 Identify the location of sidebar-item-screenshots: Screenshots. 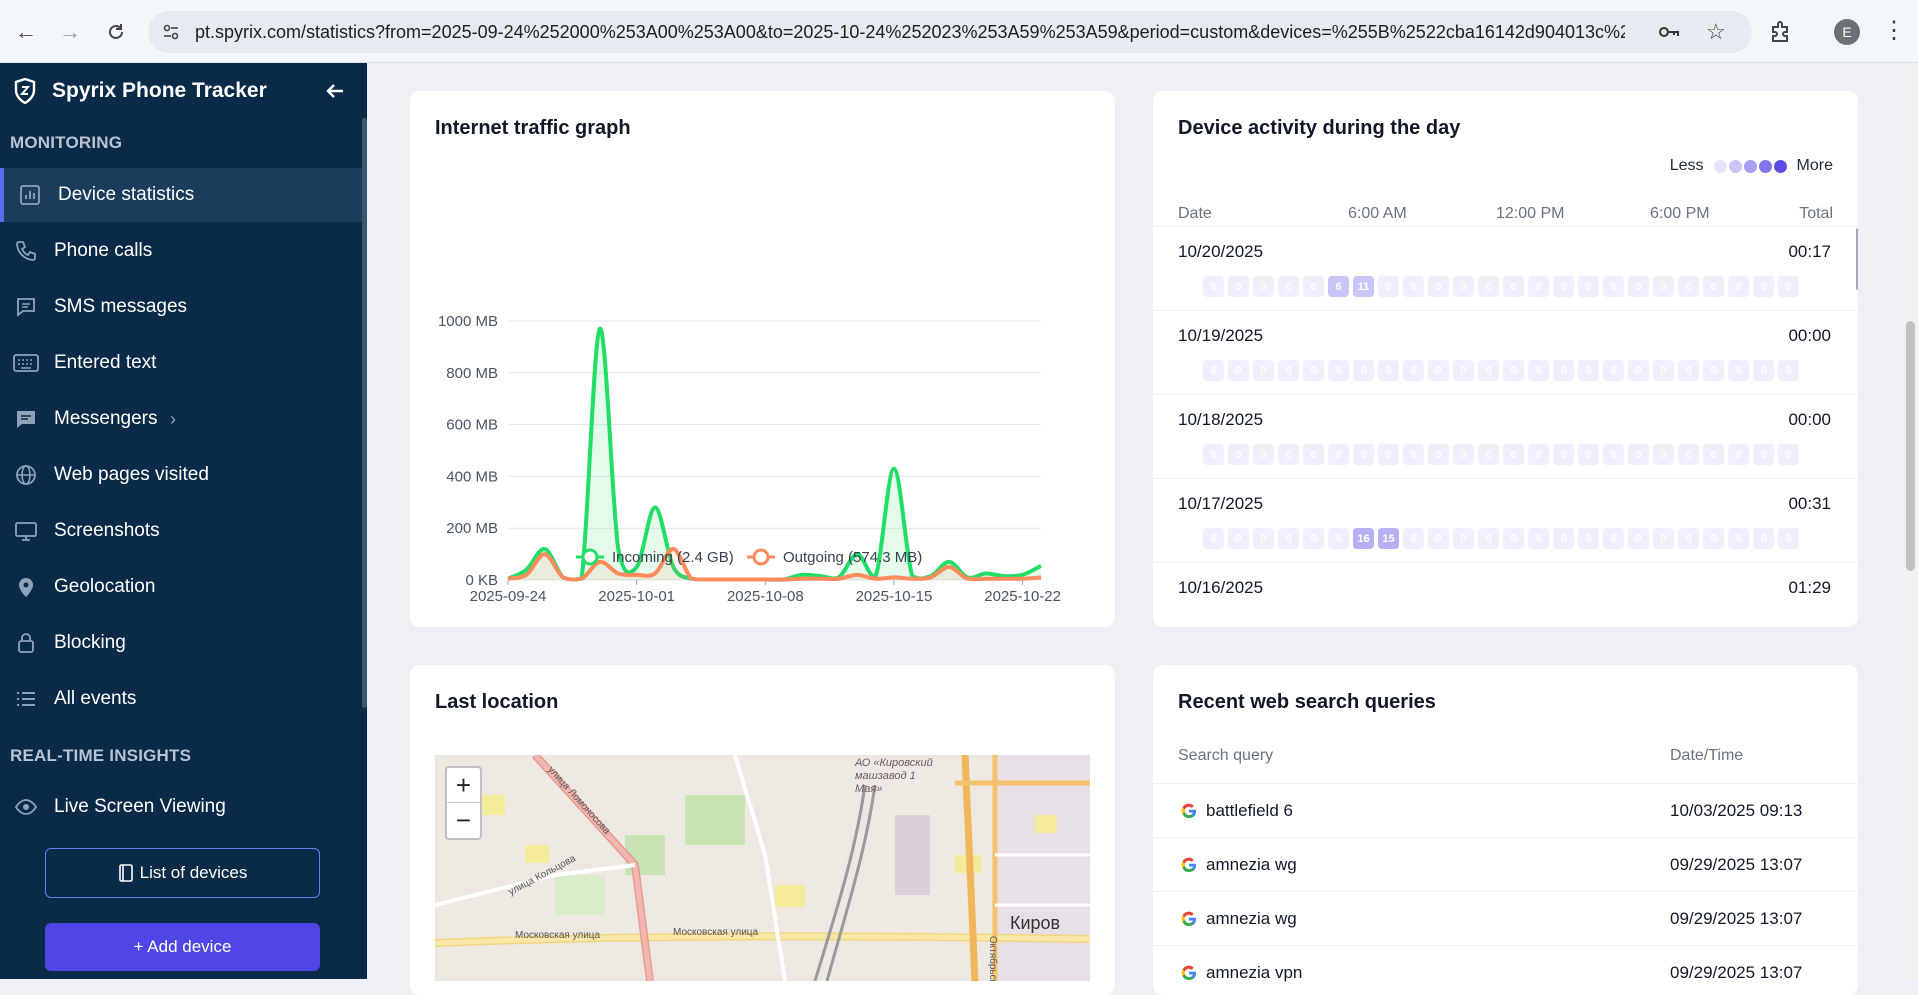
(182, 531).